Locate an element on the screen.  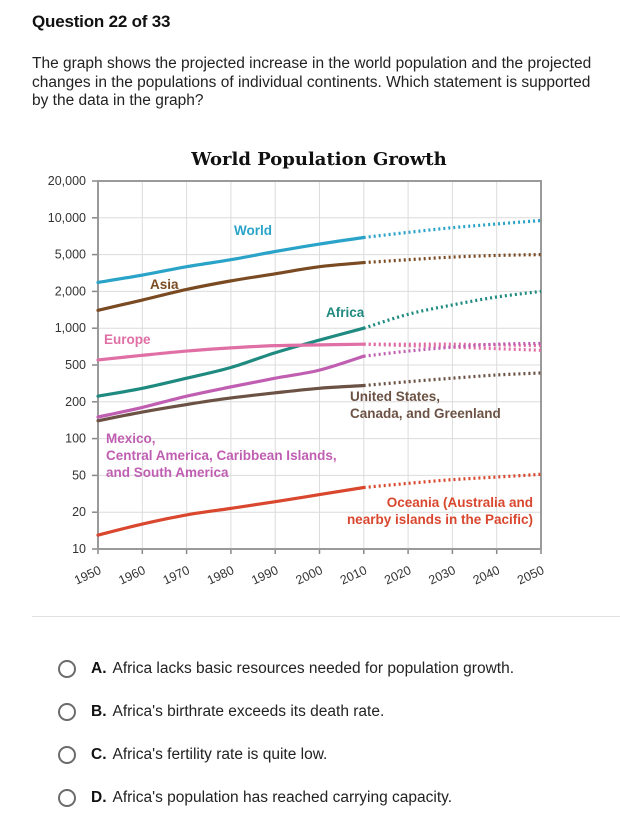
series-label-line: nearby islands in the Pacific) is located at coordinates (440, 519).